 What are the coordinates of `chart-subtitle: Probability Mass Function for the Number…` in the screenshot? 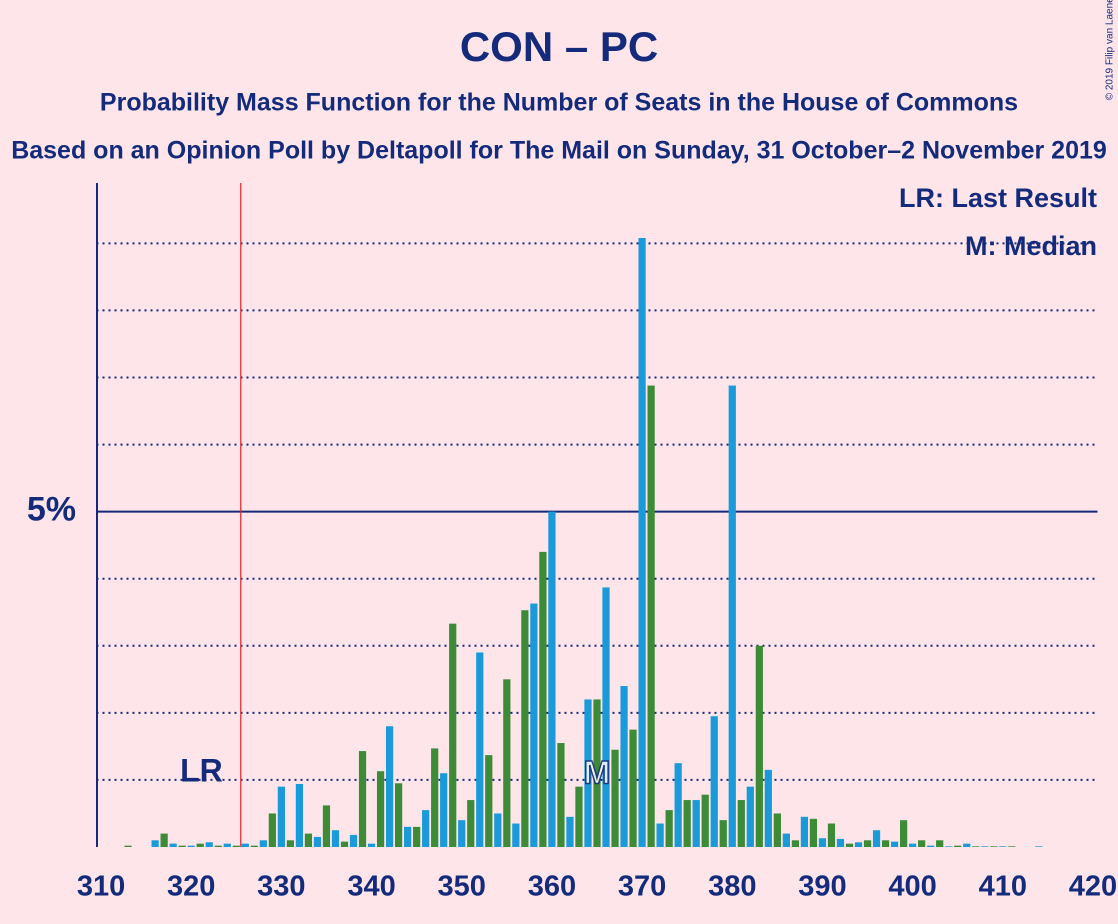 It's located at (559, 103).